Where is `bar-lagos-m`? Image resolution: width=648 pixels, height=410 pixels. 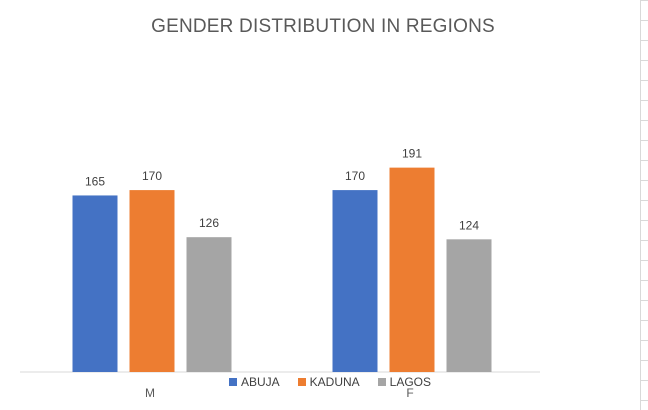 bar-lagos-m is located at coordinates (209, 304).